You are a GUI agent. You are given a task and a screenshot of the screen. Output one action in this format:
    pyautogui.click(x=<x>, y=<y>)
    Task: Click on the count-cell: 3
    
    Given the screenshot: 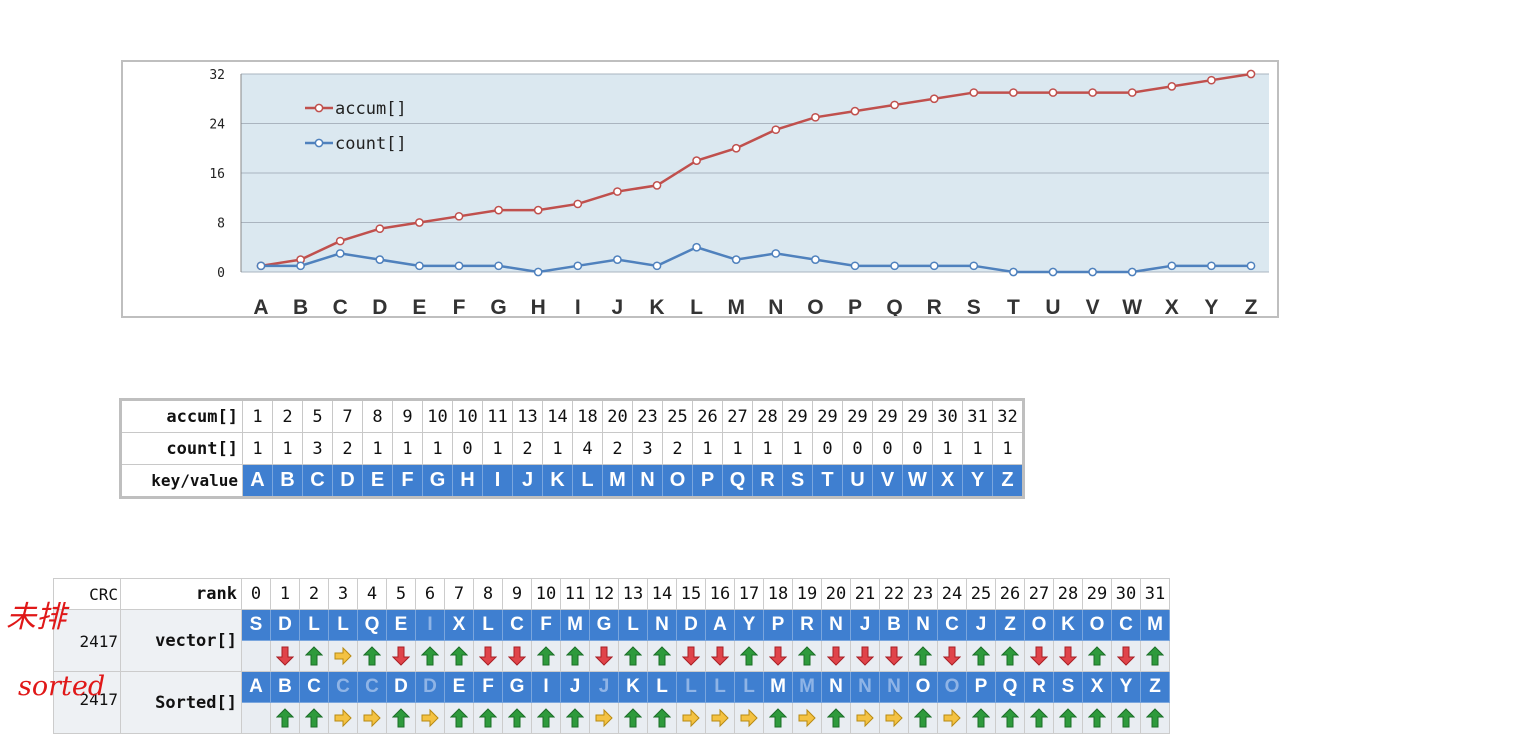 What is the action you would take?
    pyautogui.click(x=647, y=448)
    